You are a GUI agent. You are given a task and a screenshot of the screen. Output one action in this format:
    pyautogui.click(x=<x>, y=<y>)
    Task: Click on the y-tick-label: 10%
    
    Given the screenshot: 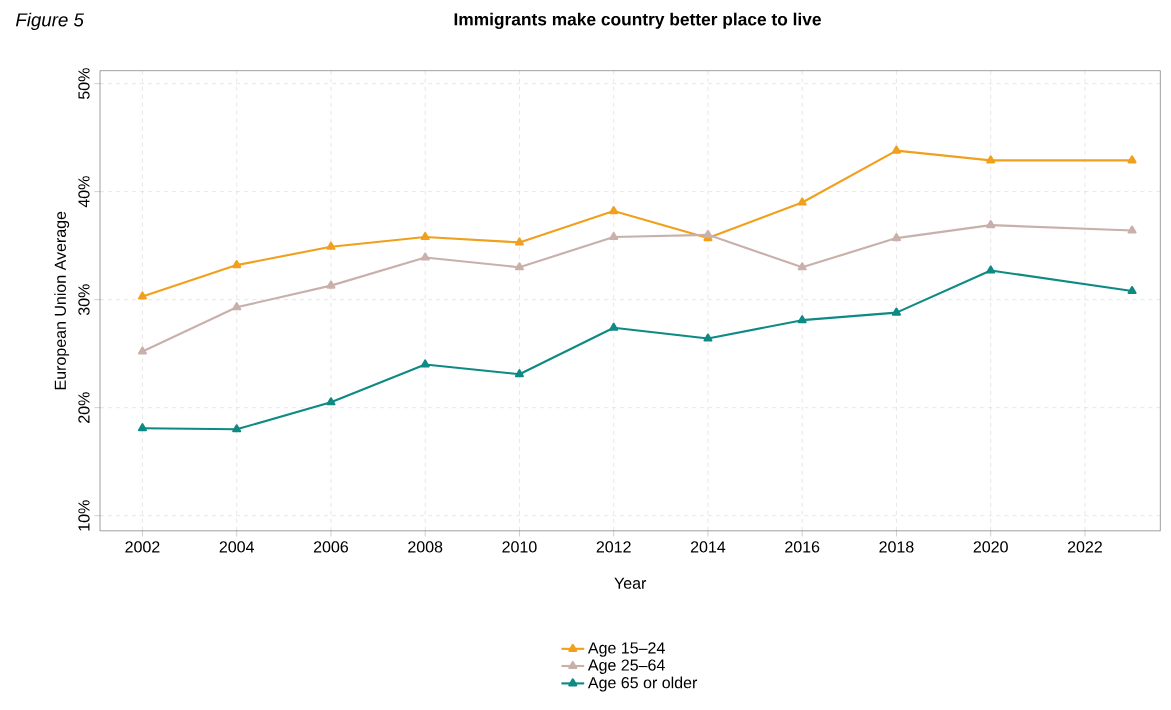 What is the action you would take?
    pyautogui.click(x=84, y=515)
    